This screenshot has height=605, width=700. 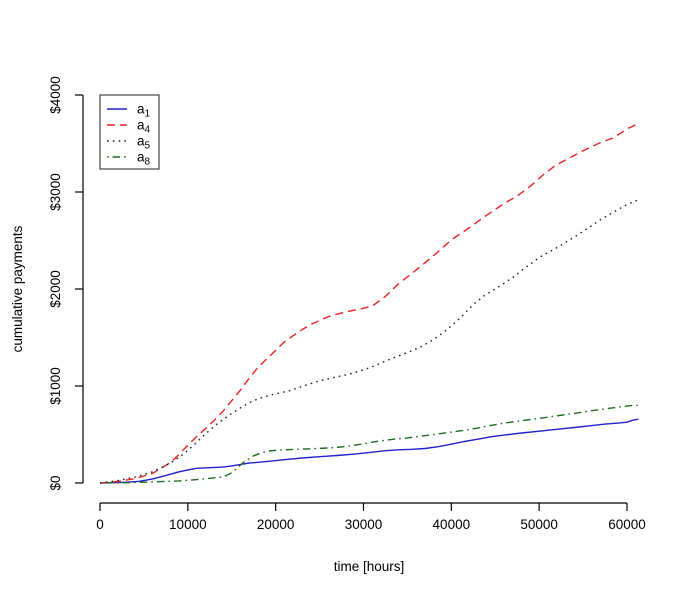 What do you see at coordinates (144, 159) in the screenshot?
I see `legend-label-a8: a8` at bounding box center [144, 159].